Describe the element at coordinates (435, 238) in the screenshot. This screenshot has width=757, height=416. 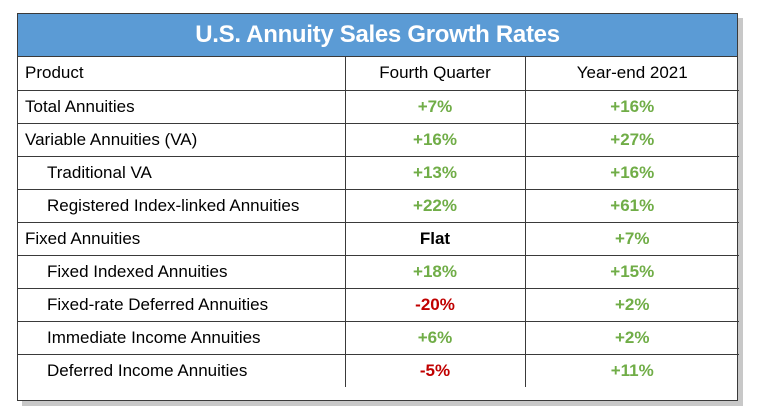
I see `fourth-quarter-cell: Flat` at that location.